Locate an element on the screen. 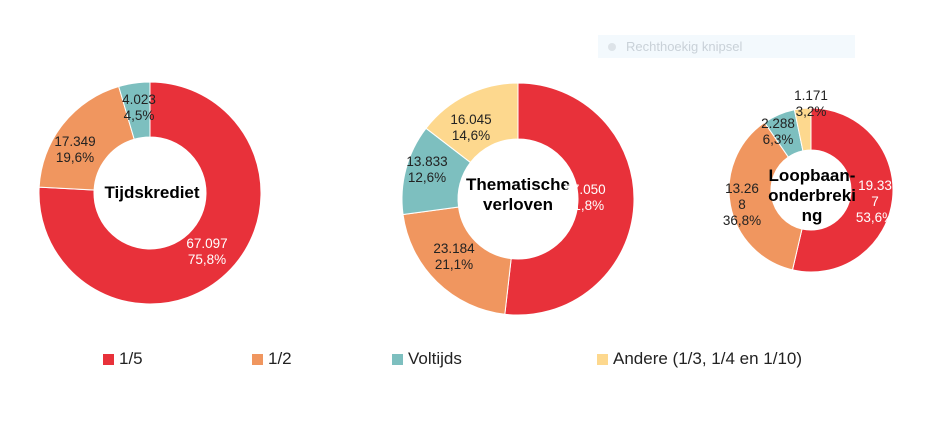  label-value: 19.337 is located at coordinates (875, 193).